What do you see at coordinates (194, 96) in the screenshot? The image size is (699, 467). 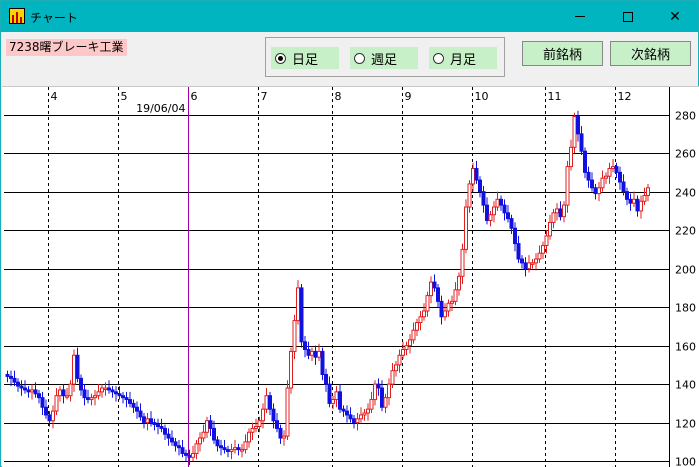 I see `month-label: 6` at bounding box center [194, 96].